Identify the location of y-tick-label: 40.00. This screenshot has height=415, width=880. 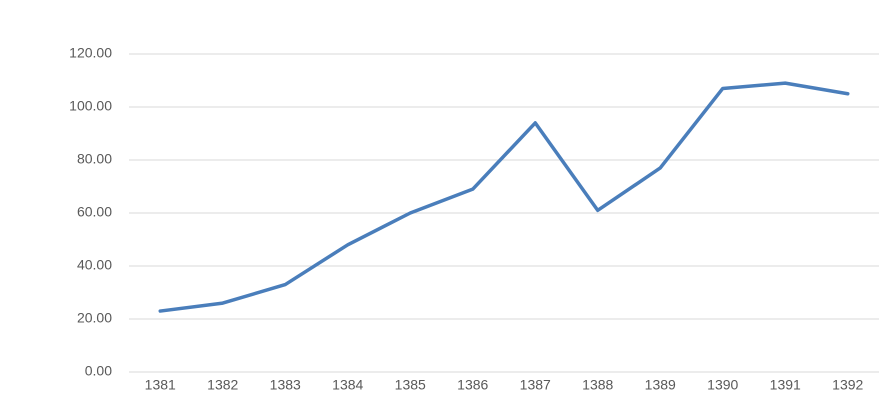
(94, 265).